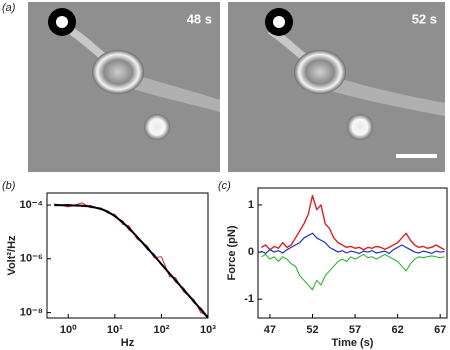 Image resolution: width=450 pixels, height=350 pixels. Describe the element at coordinates (31, 205) in the screenshot. I see `y-tick-label: 10⁻⁴` at that location.